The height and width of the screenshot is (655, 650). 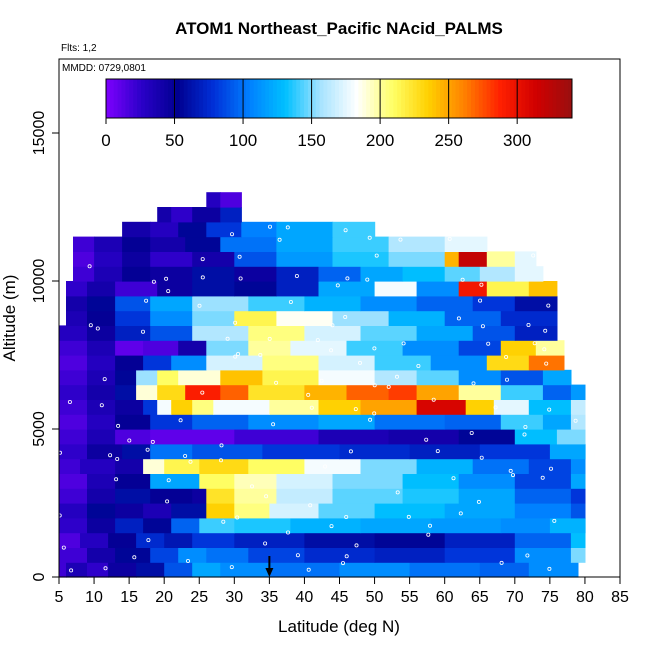 What do you see at coordinates (337, 114) in the screenshot?
I see `colorbar: 0 50 100 150 200 250 300` at bounding box center [337, 114].